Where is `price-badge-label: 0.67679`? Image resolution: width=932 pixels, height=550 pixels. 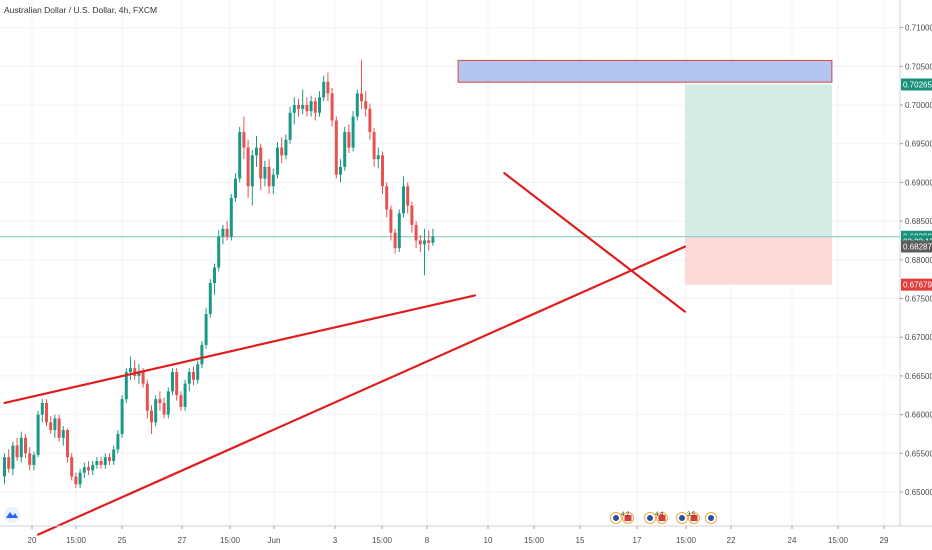 price-badge-label: 0.67679 is located at coordinates (917, 285).